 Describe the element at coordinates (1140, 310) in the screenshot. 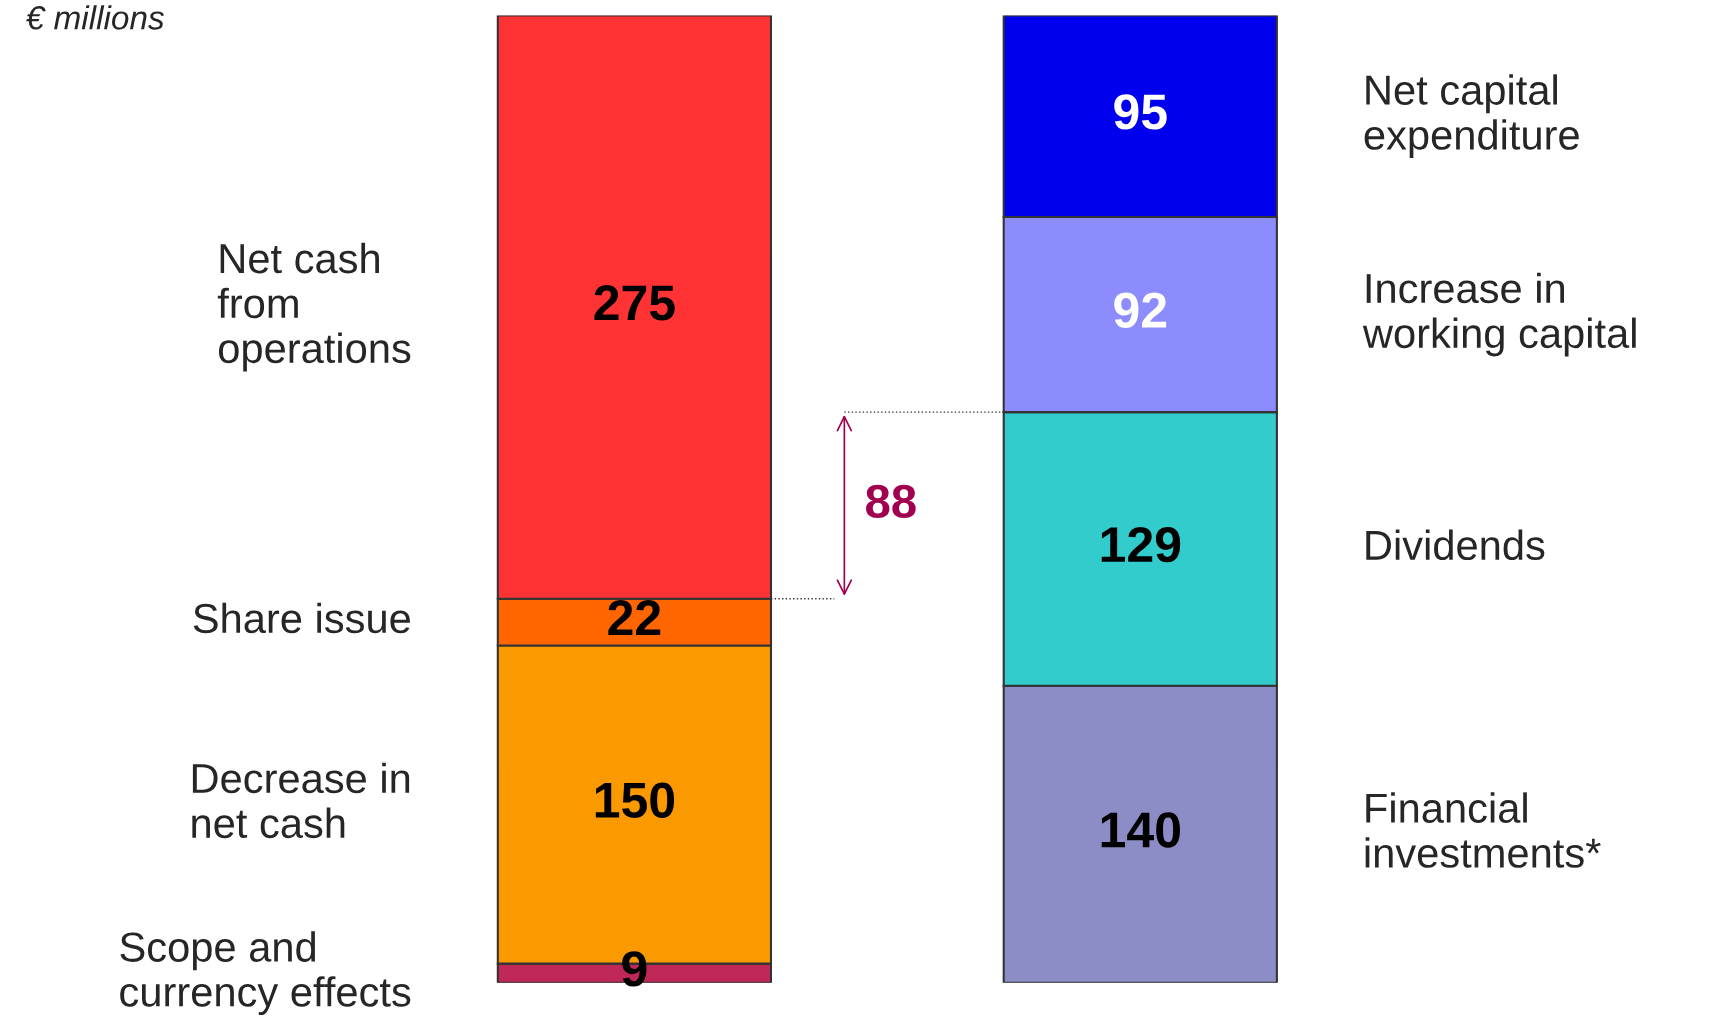

I see `data-label: 92` at that location.